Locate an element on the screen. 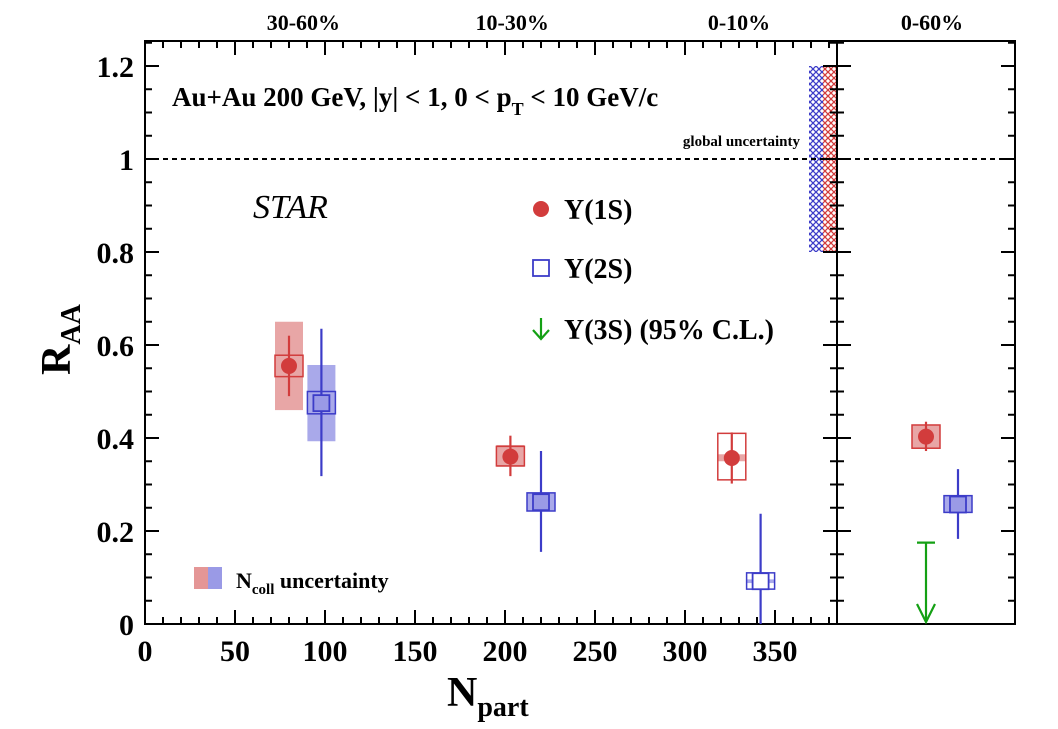 The image size is (1058, 729). y-tick-label: 0.8 is located at coordinates (116, 253).